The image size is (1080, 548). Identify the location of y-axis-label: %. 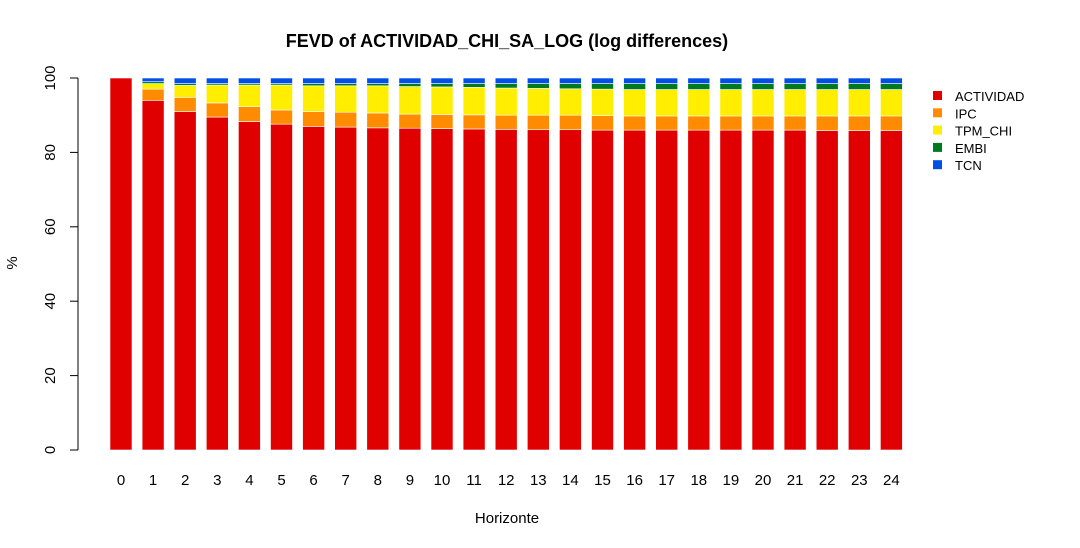
(12, 262).